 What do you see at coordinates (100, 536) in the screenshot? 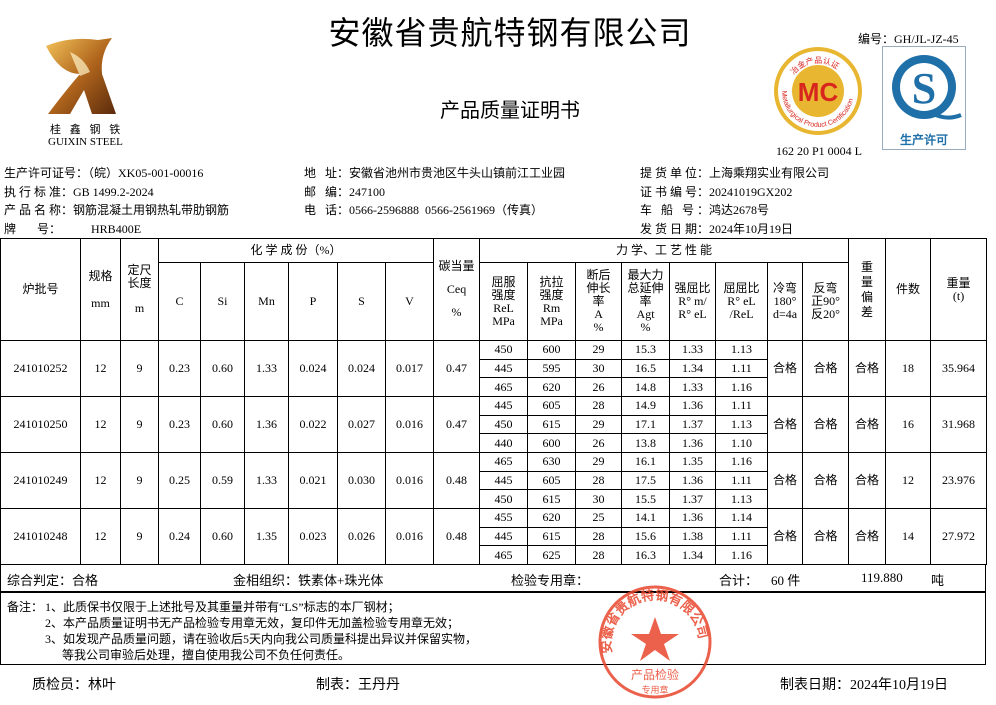
I see `spec: 12` at bounding box center [100, 536].